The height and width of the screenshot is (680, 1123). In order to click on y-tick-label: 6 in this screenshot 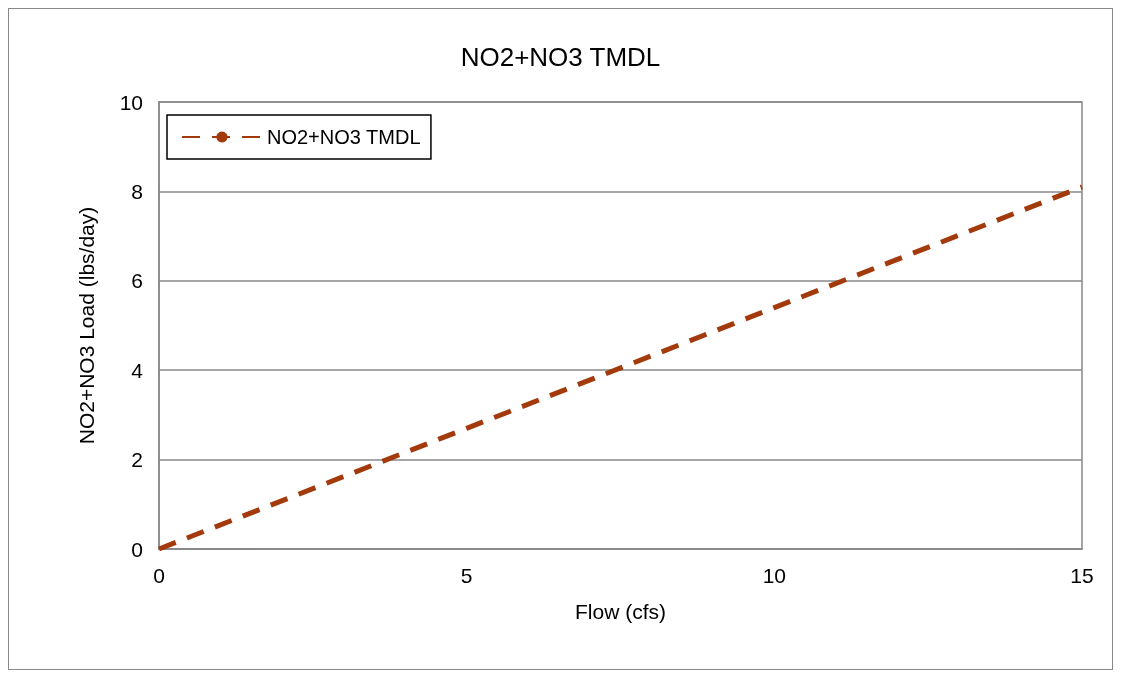, I will do `click(137, 281)`.